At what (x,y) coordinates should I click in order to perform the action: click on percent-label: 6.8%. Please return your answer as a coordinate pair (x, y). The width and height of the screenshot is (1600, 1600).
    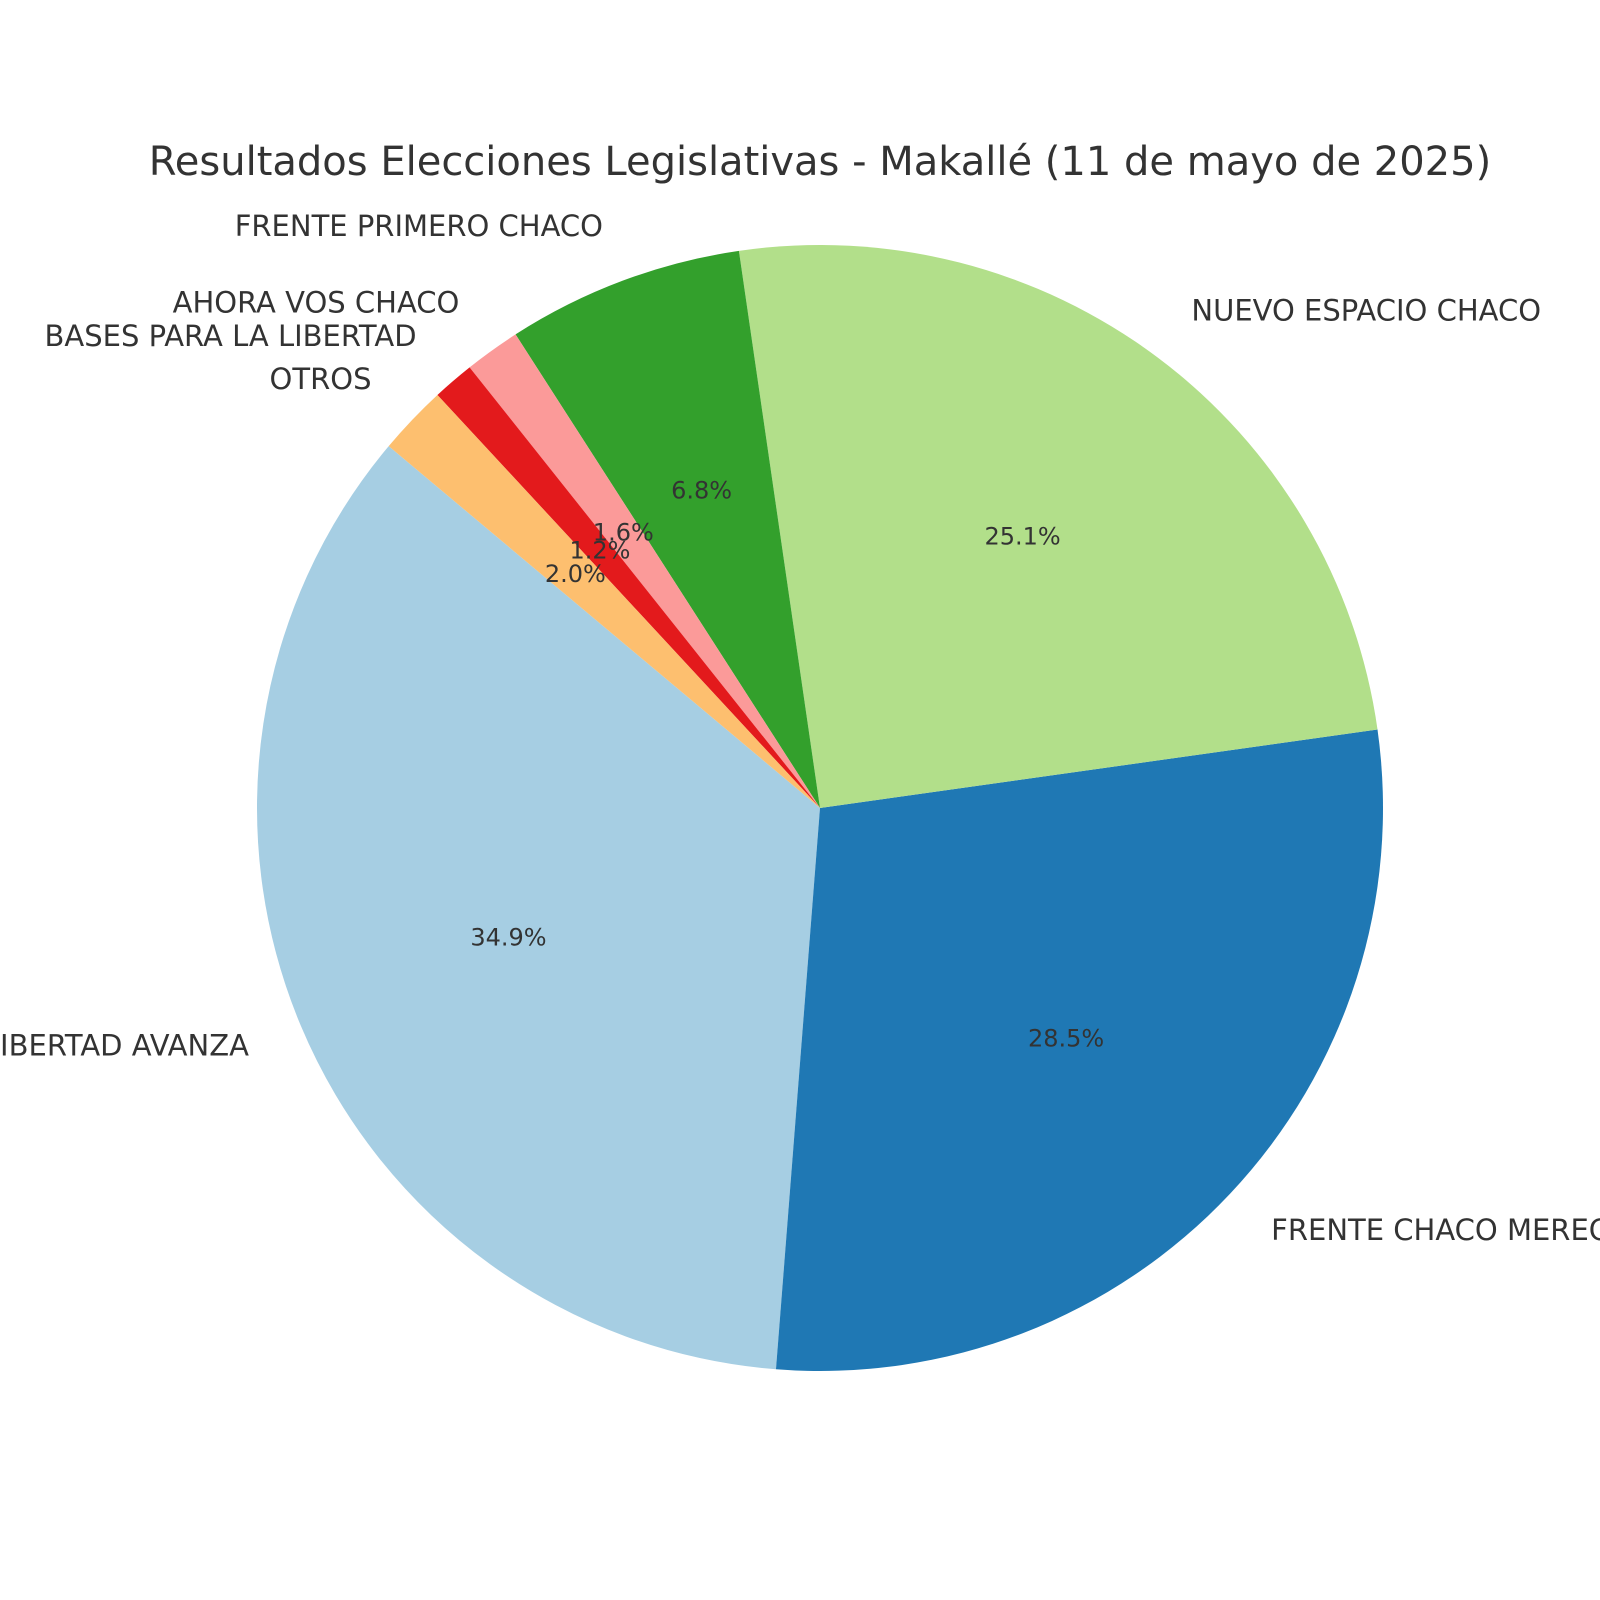
    Looking at the image, I should click on (701, 491).